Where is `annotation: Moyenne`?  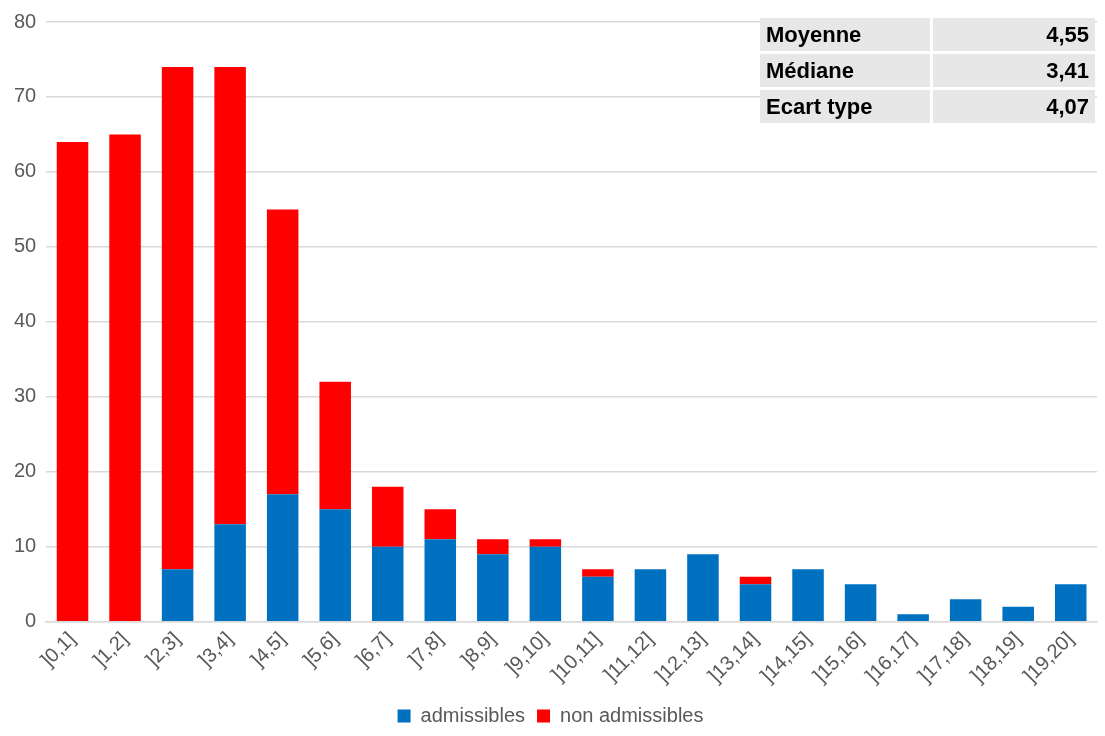
annotation: Moyenne is located at coordinates (846, 35).